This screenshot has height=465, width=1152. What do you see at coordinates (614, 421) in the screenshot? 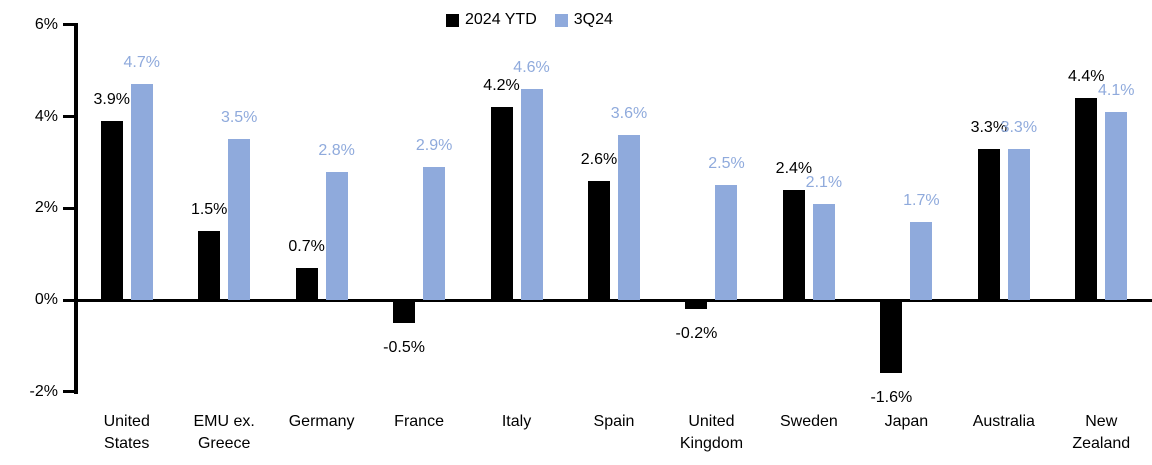
I see `x-axis-label-spain: Spain` at bounding box center [614, 421].